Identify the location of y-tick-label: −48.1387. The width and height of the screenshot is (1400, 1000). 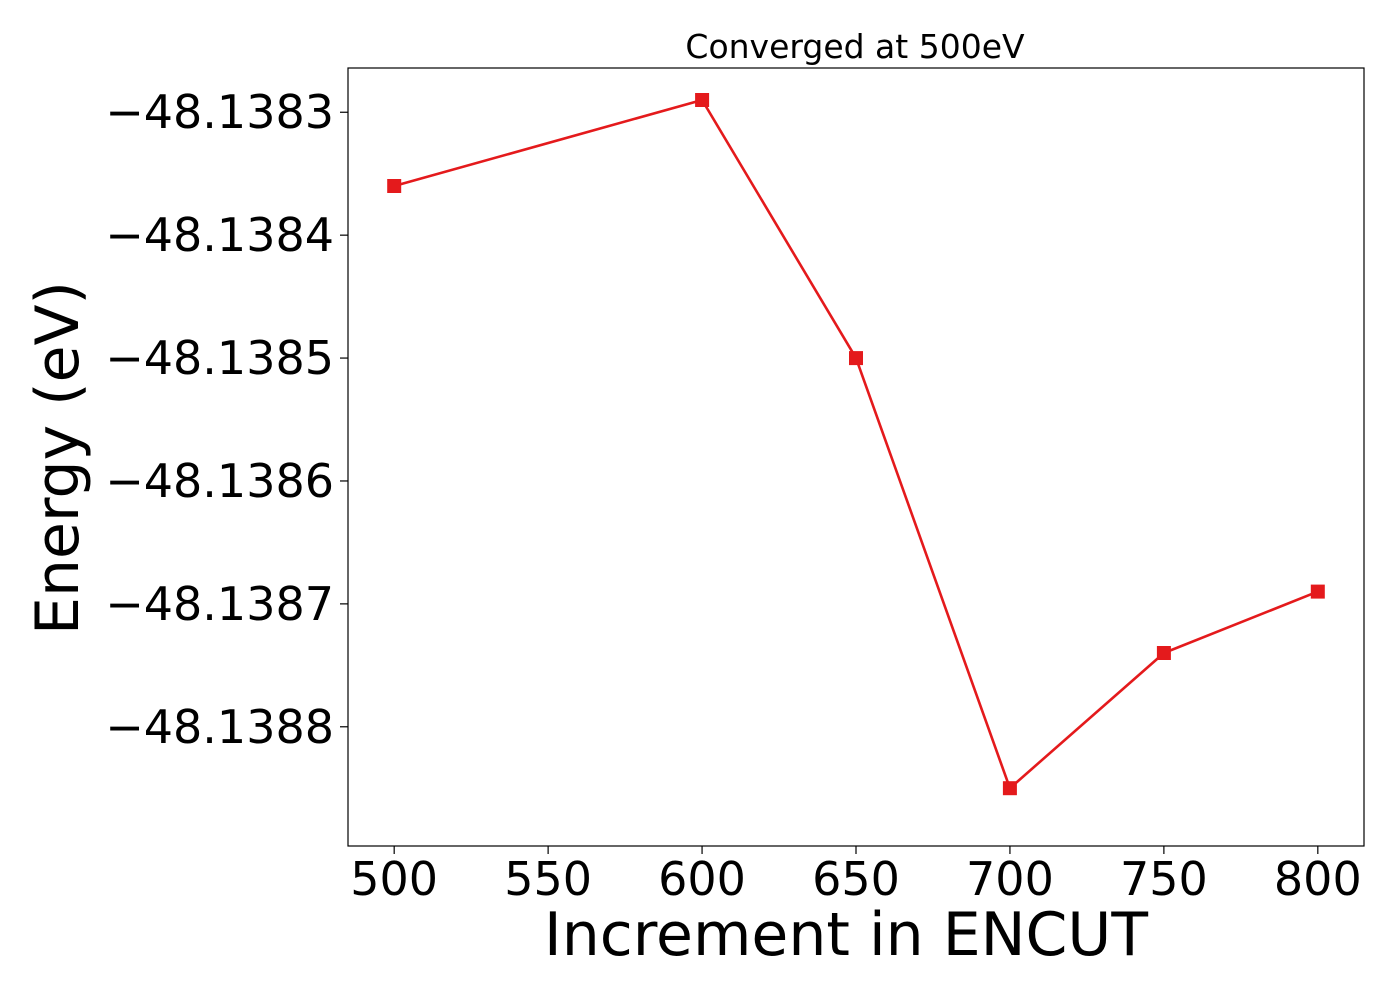
(219, 604).